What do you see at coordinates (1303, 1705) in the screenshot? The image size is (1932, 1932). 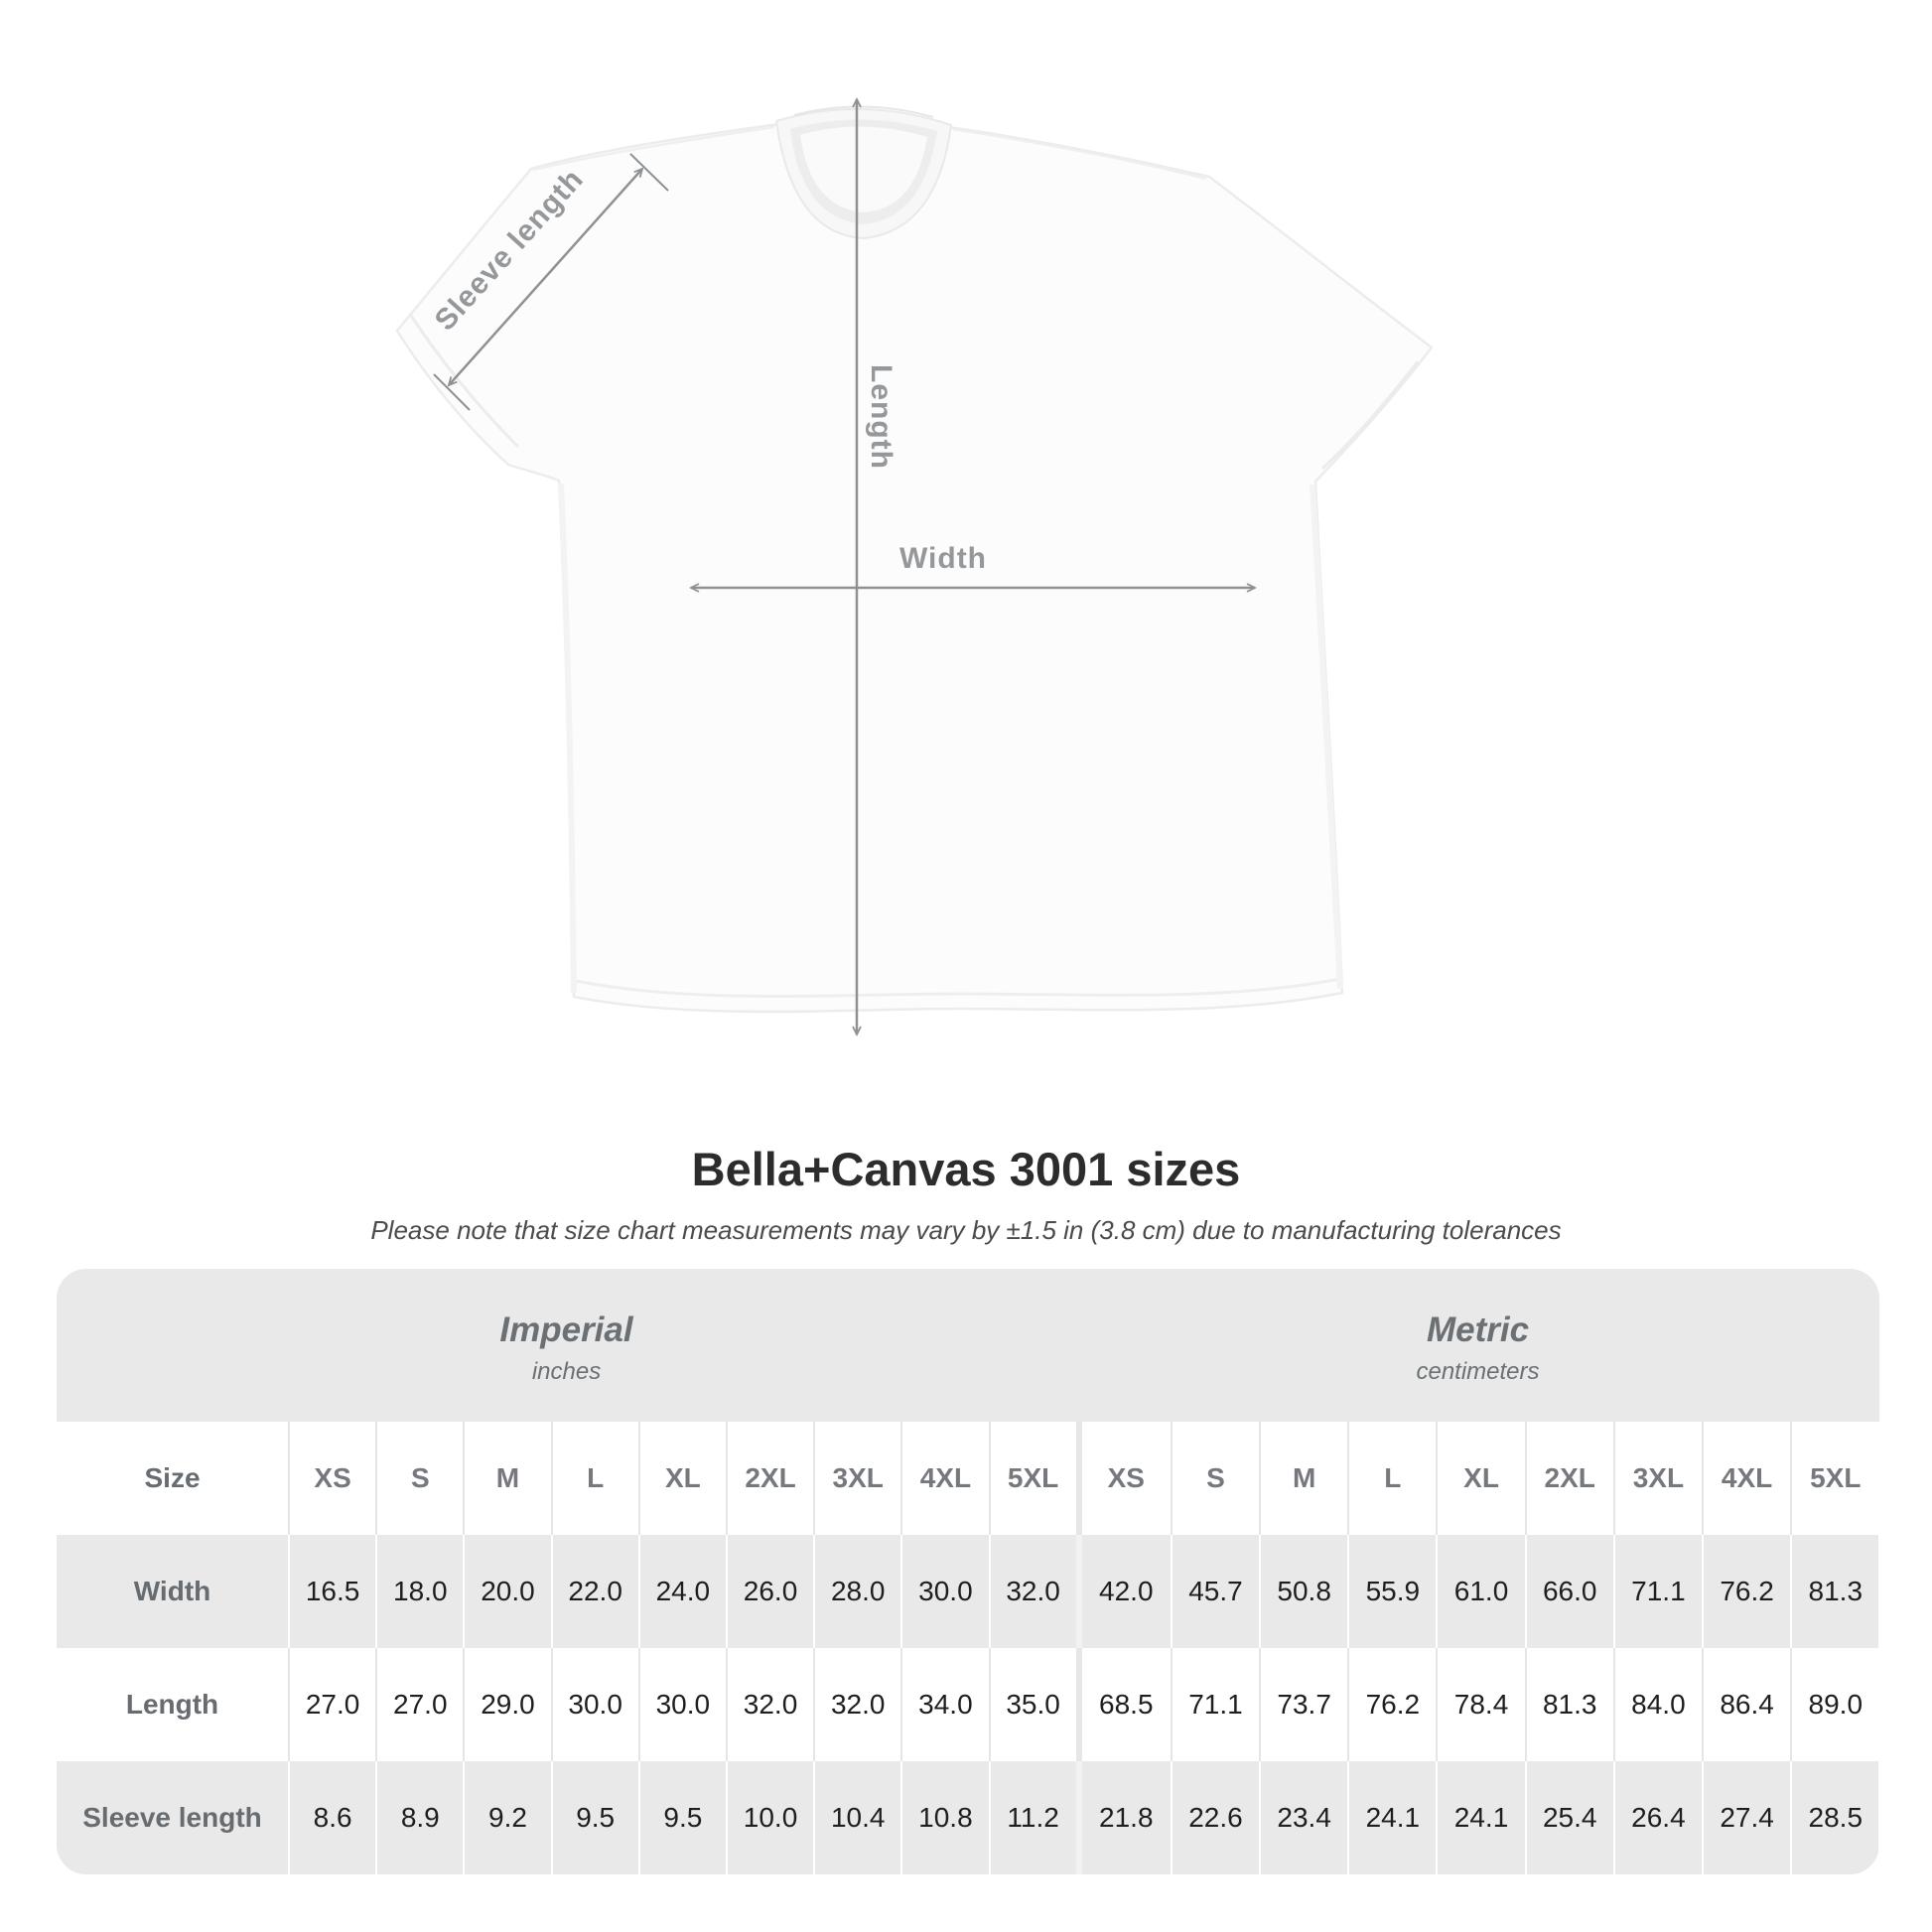 I see `metric-value: 73.7` at bounding box center [1303, 1705].